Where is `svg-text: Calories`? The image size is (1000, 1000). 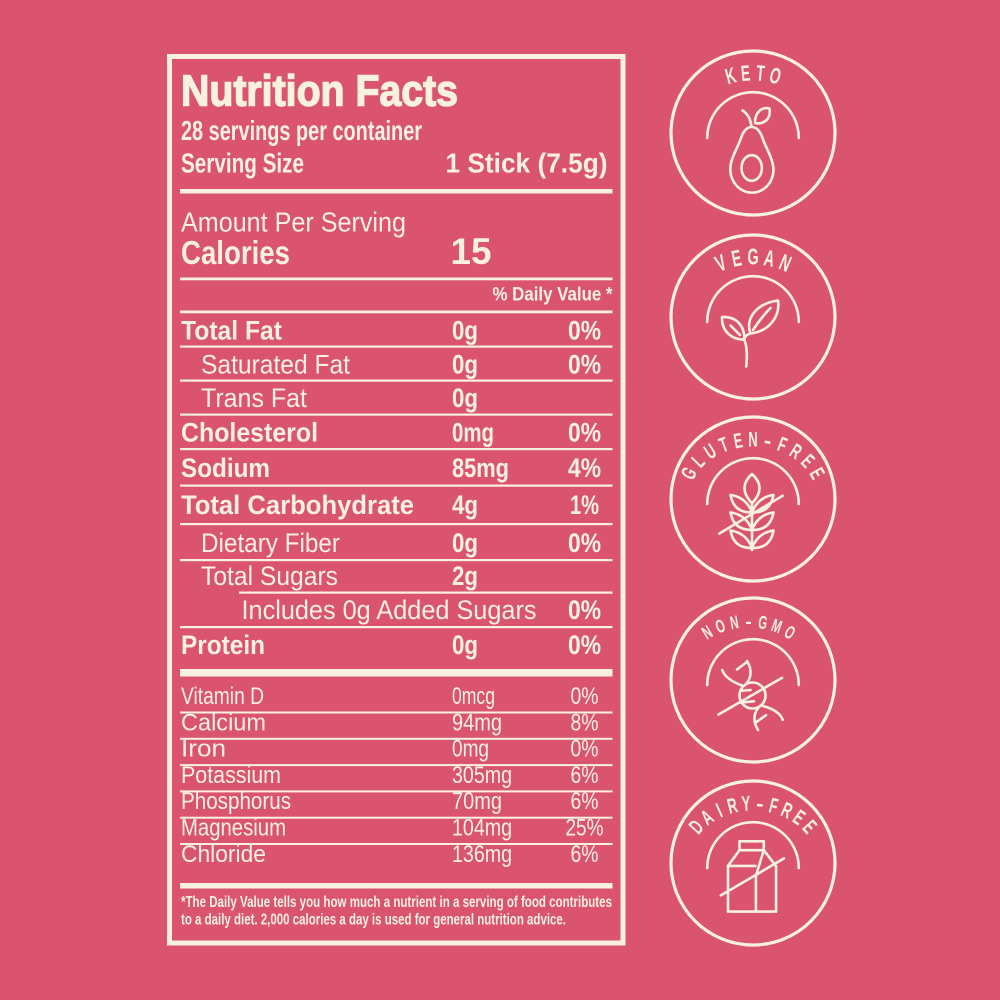
svg-text: Calories is located at coordinates (235, 252).